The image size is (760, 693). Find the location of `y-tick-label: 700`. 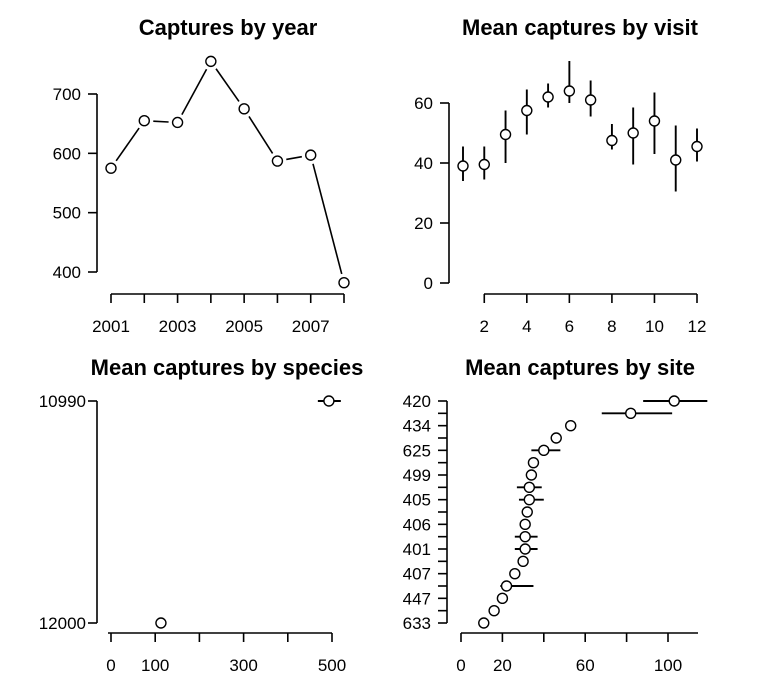

y-tick-label: 700 is located at coordinates (67, 94).